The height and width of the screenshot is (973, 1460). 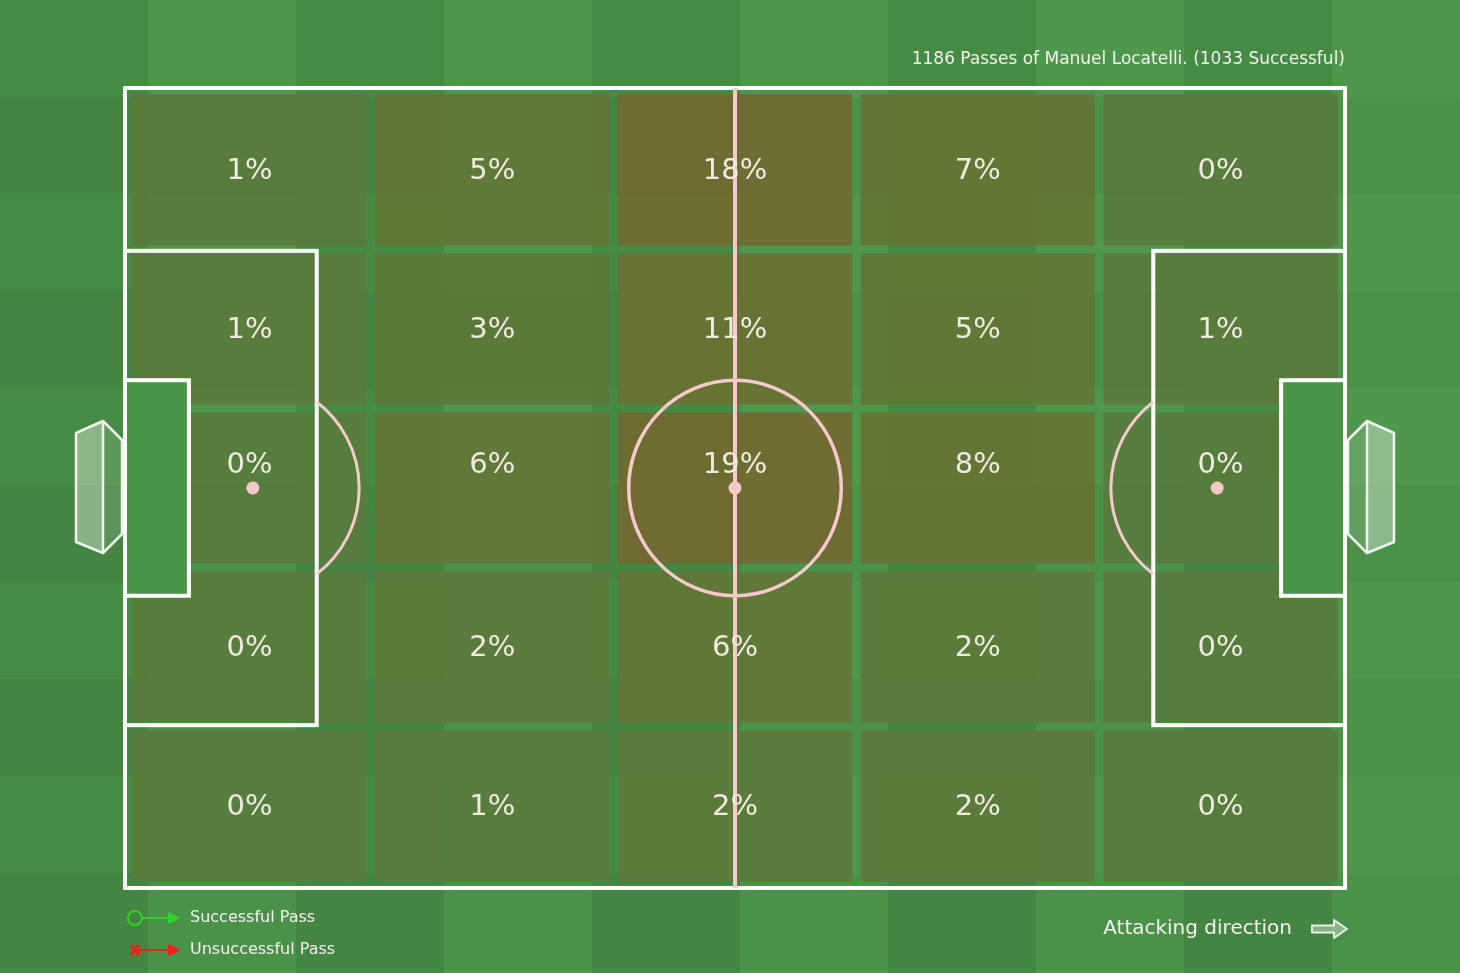 I want to click on chart-title: 1186 Passes of Manuel Locatelli. (1033 Successful), so click(x=1128, y=58).